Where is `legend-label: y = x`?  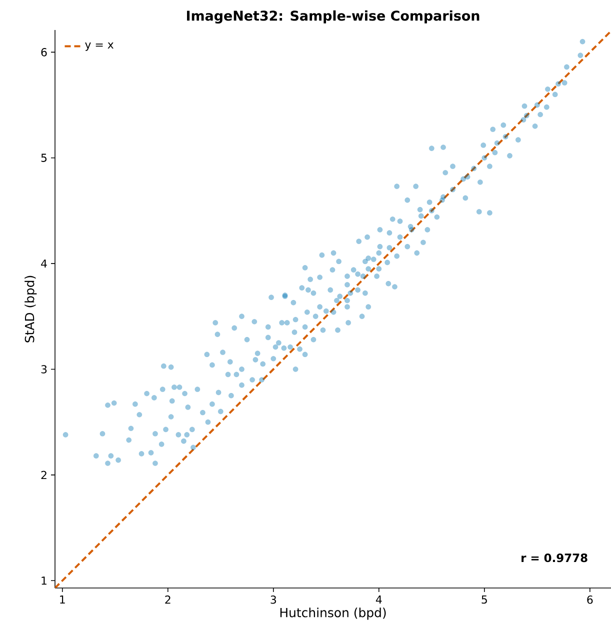 legend-label: y = x is located at coordinates (99, 46).